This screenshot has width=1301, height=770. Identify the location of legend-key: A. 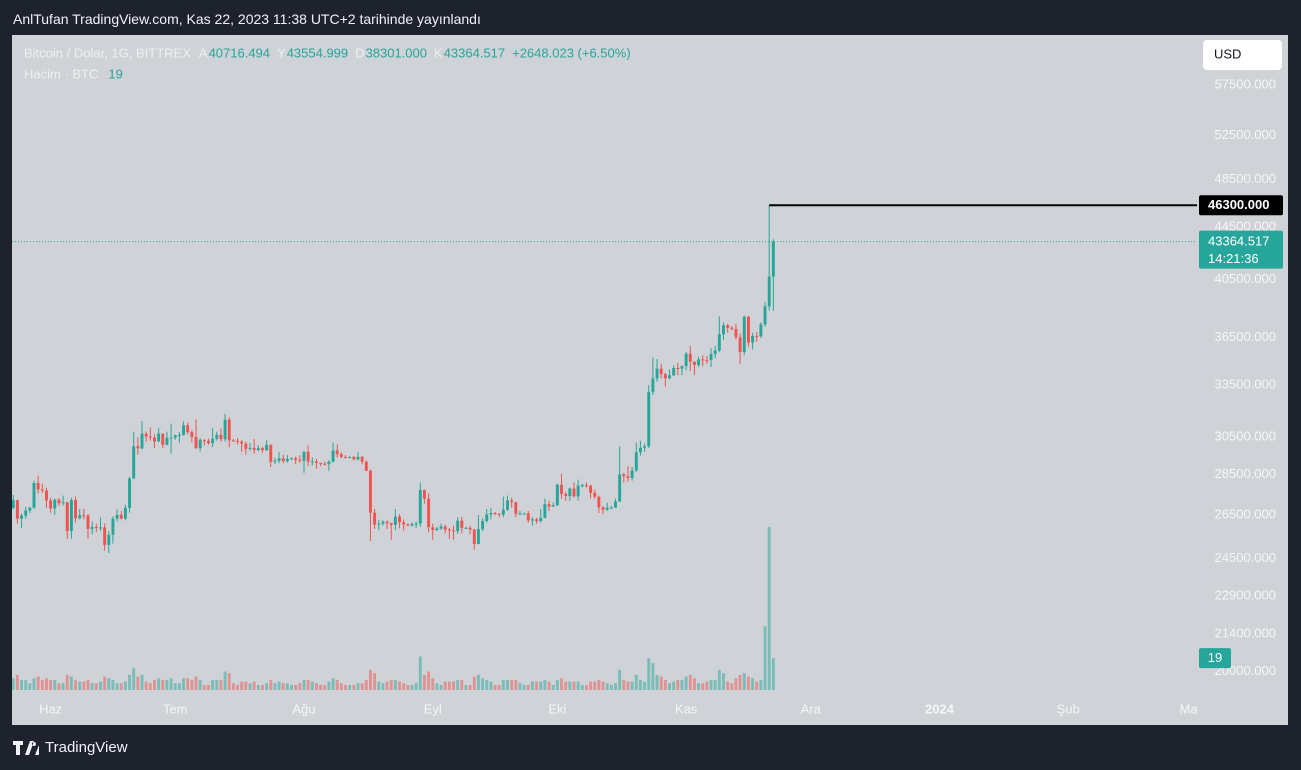
(203, 52).